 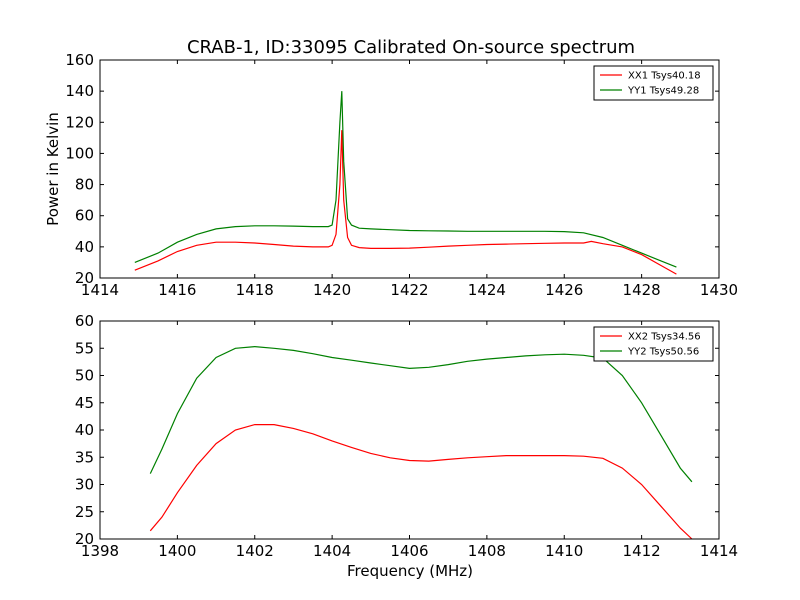 What do you see at coordinates (84, 348) in the screenshot?
I see `y-tick-label-1-7: 55` at bounding box center [84, 348].